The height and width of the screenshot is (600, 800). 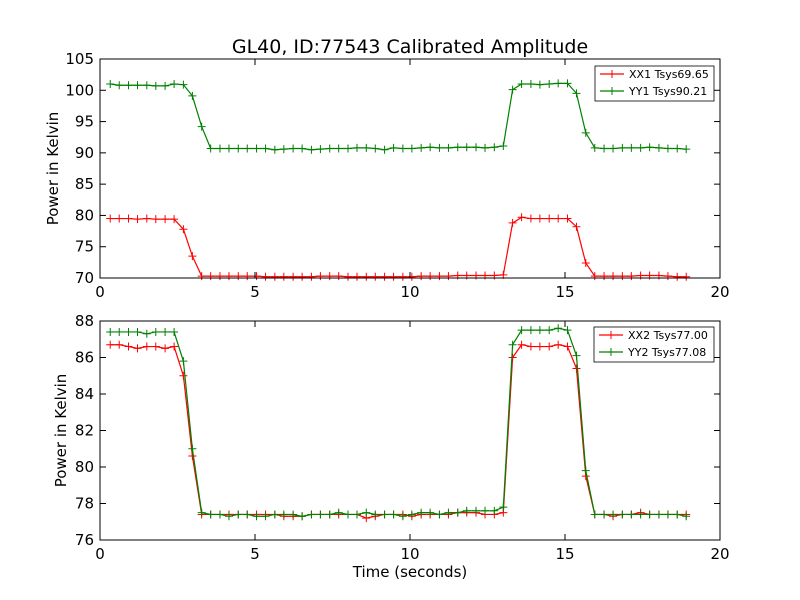 I want to click on bottom-y-tick-label-1: 78, so click(x=84, y=504).